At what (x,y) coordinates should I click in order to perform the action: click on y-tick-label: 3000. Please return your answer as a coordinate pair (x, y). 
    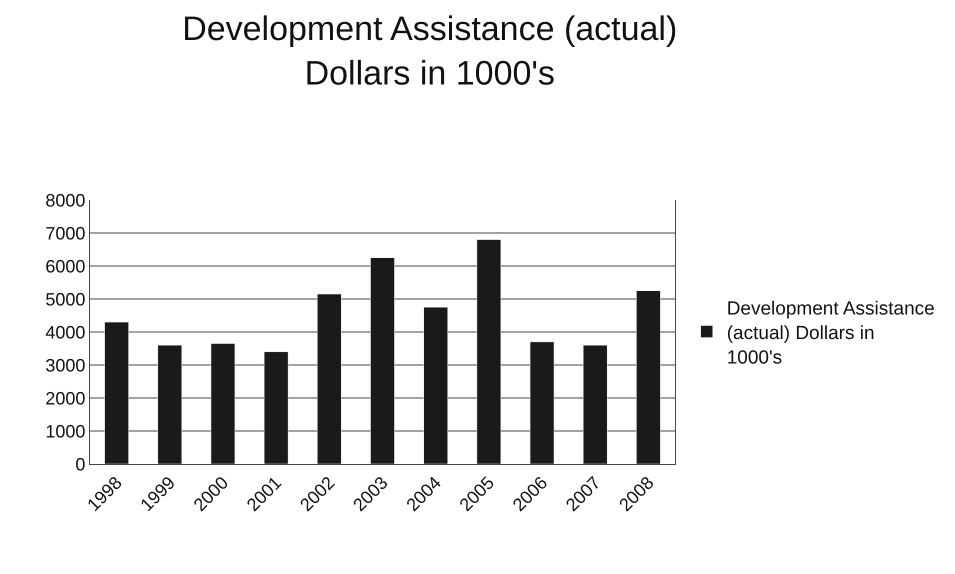
    Looking at the image, I should click on (65, 365).